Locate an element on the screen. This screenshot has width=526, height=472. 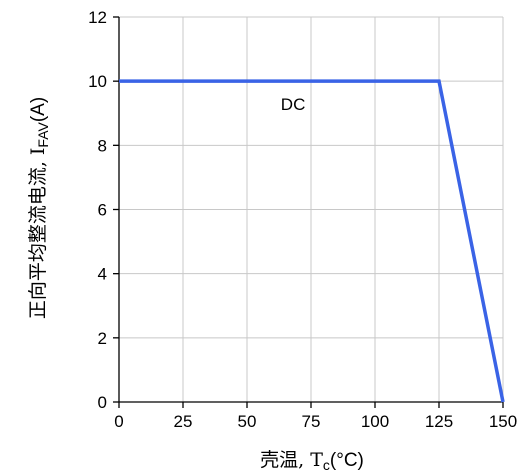
y-axis-title: 正向平均整流电流, IFAV(A) is located at coordinates (39, 208).